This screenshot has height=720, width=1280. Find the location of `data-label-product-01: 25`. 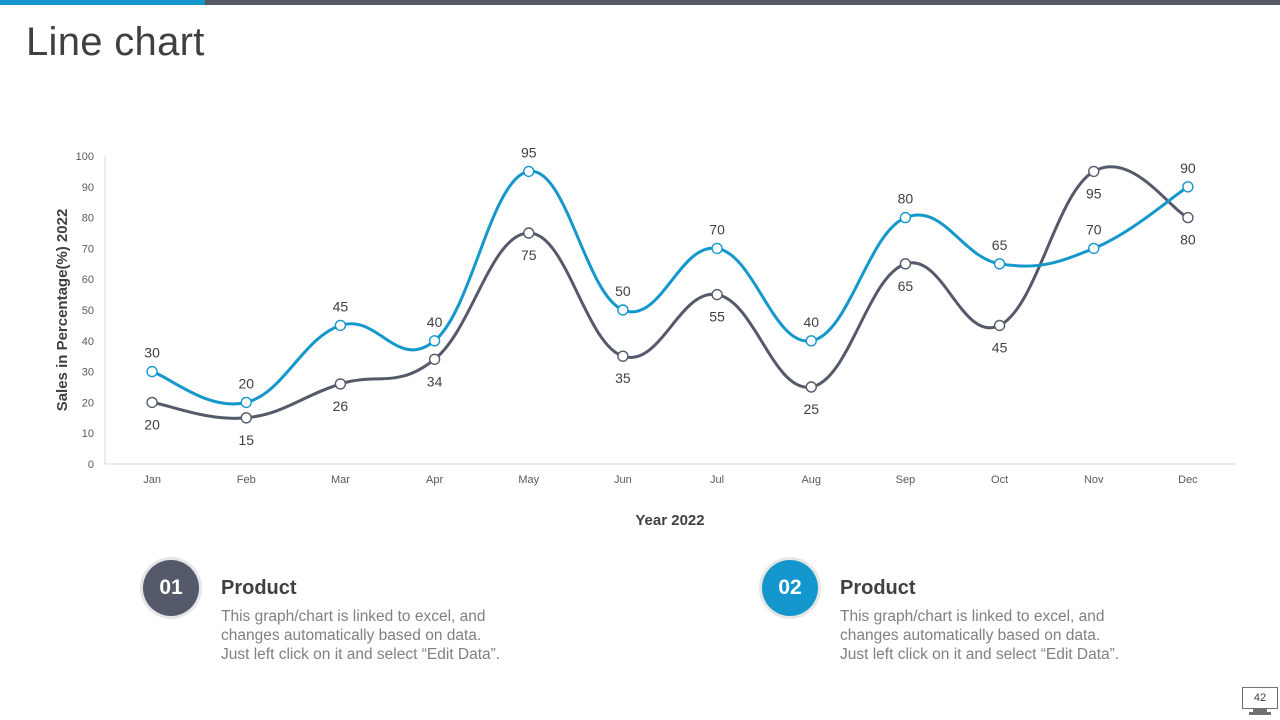

data-label-product-01: 25 is located at coordinates (811, 409).